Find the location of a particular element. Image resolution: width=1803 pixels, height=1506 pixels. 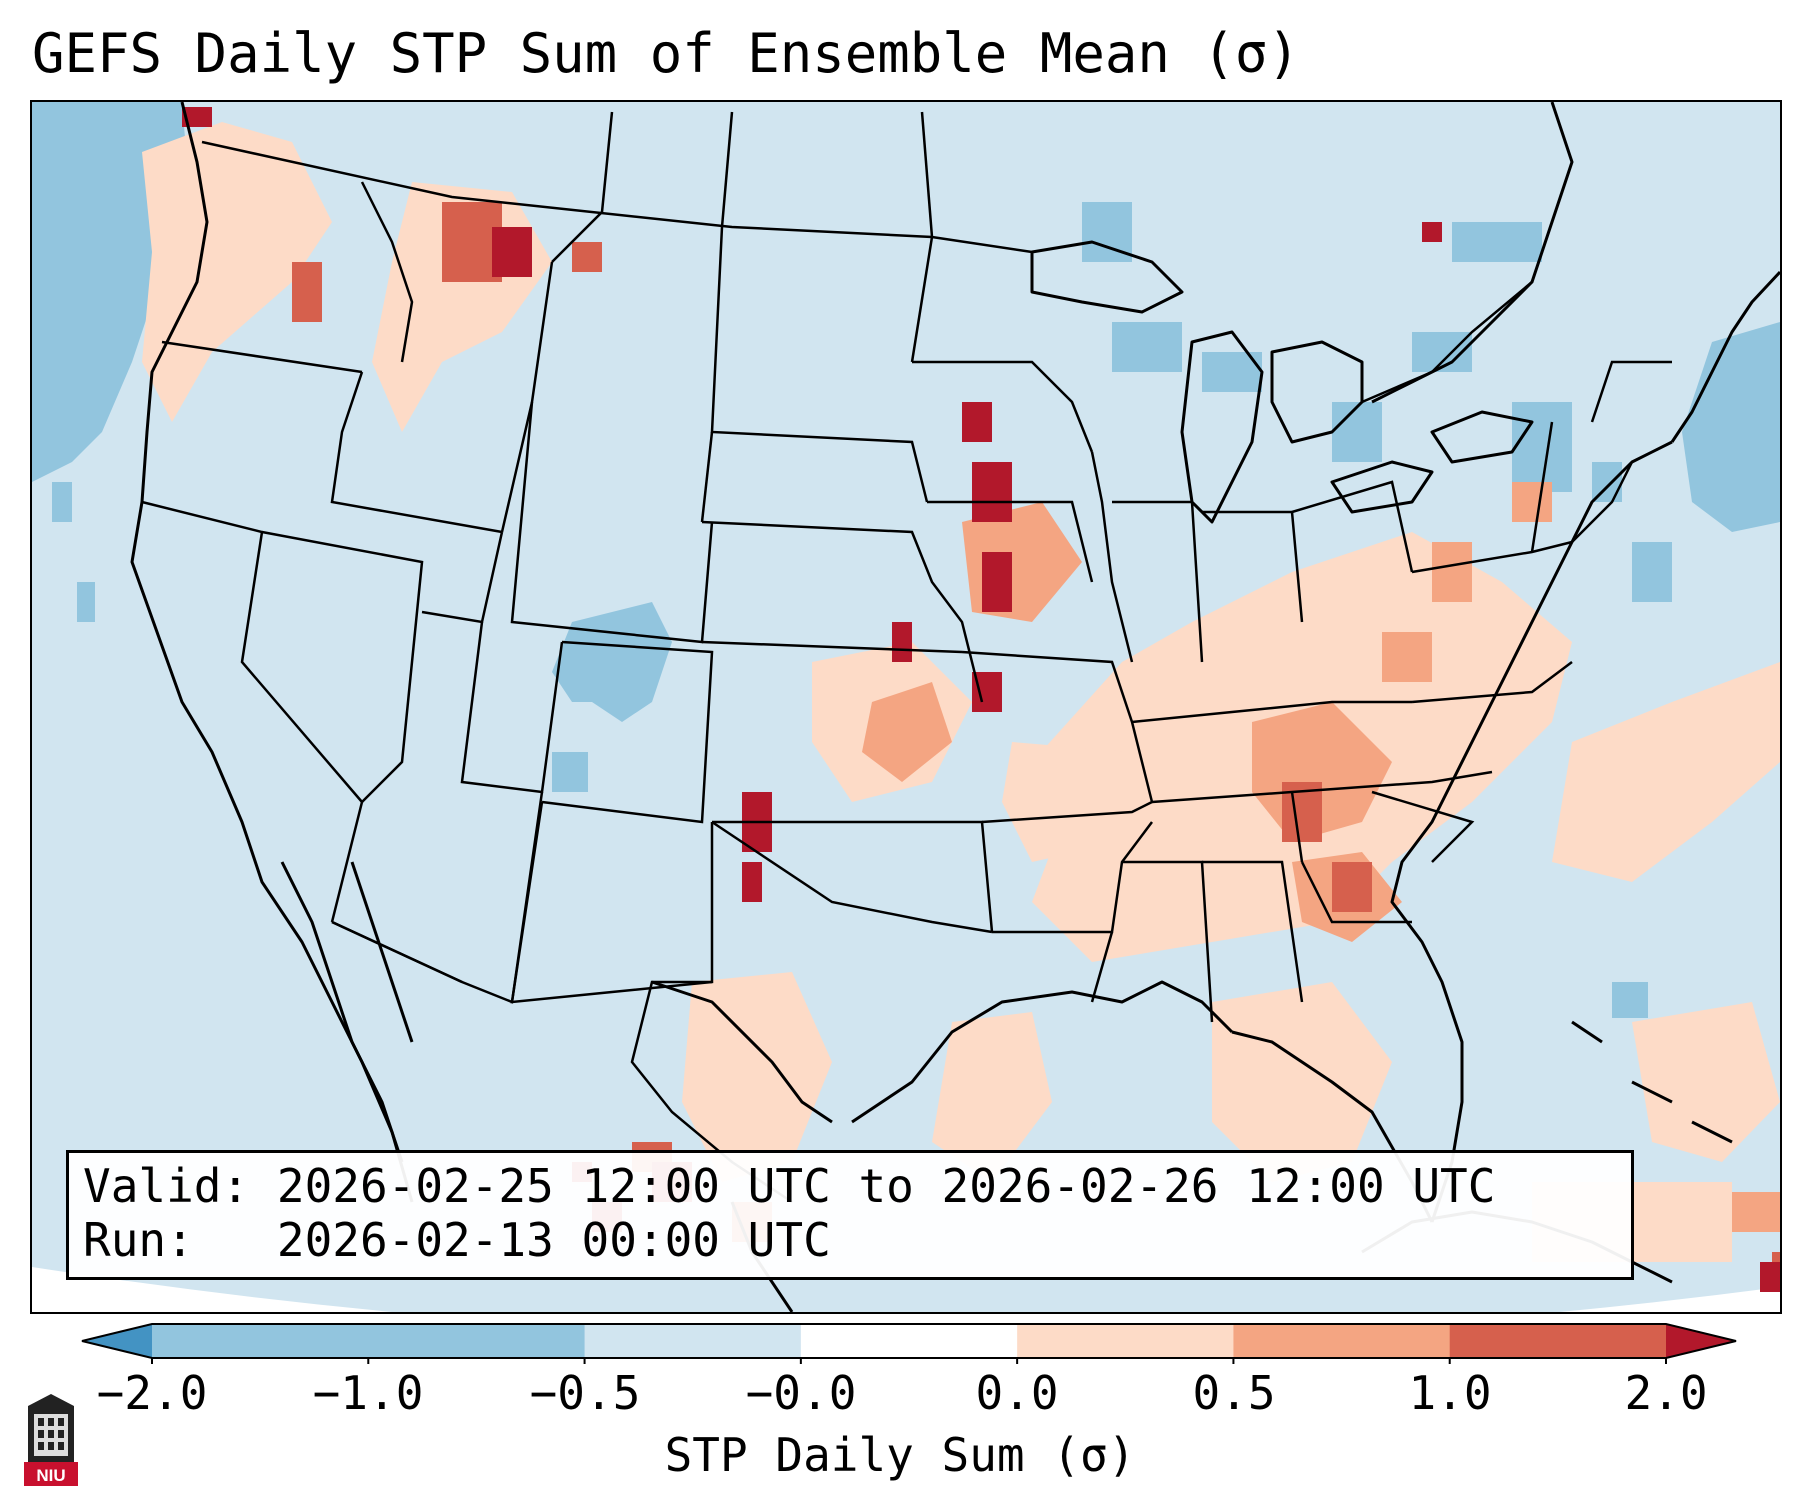

chart-title: GEFS Daily STP Sum of Ensemble Mean (σ) is located at coordinates (666, 53).